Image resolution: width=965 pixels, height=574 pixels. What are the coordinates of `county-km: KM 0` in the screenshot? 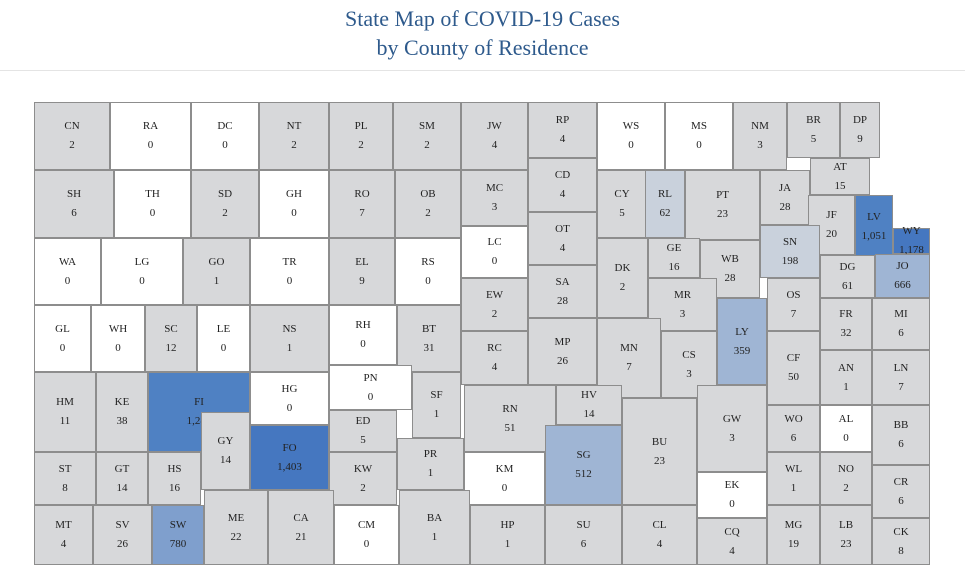 It's located at (504, 478).